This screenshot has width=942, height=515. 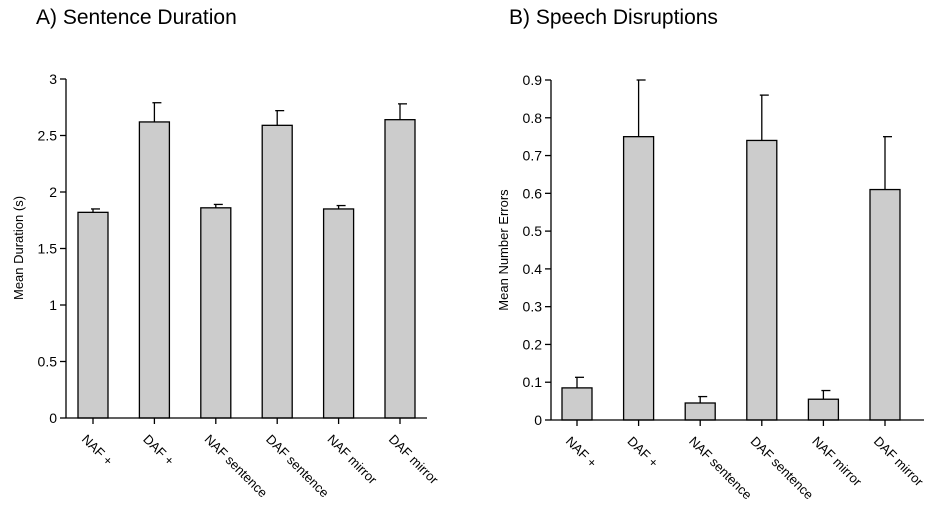 What do you see at coordinates (533, 193) in the screenshot?
I see `y-tick-label: 0.6` at bounding box center [533, 193].